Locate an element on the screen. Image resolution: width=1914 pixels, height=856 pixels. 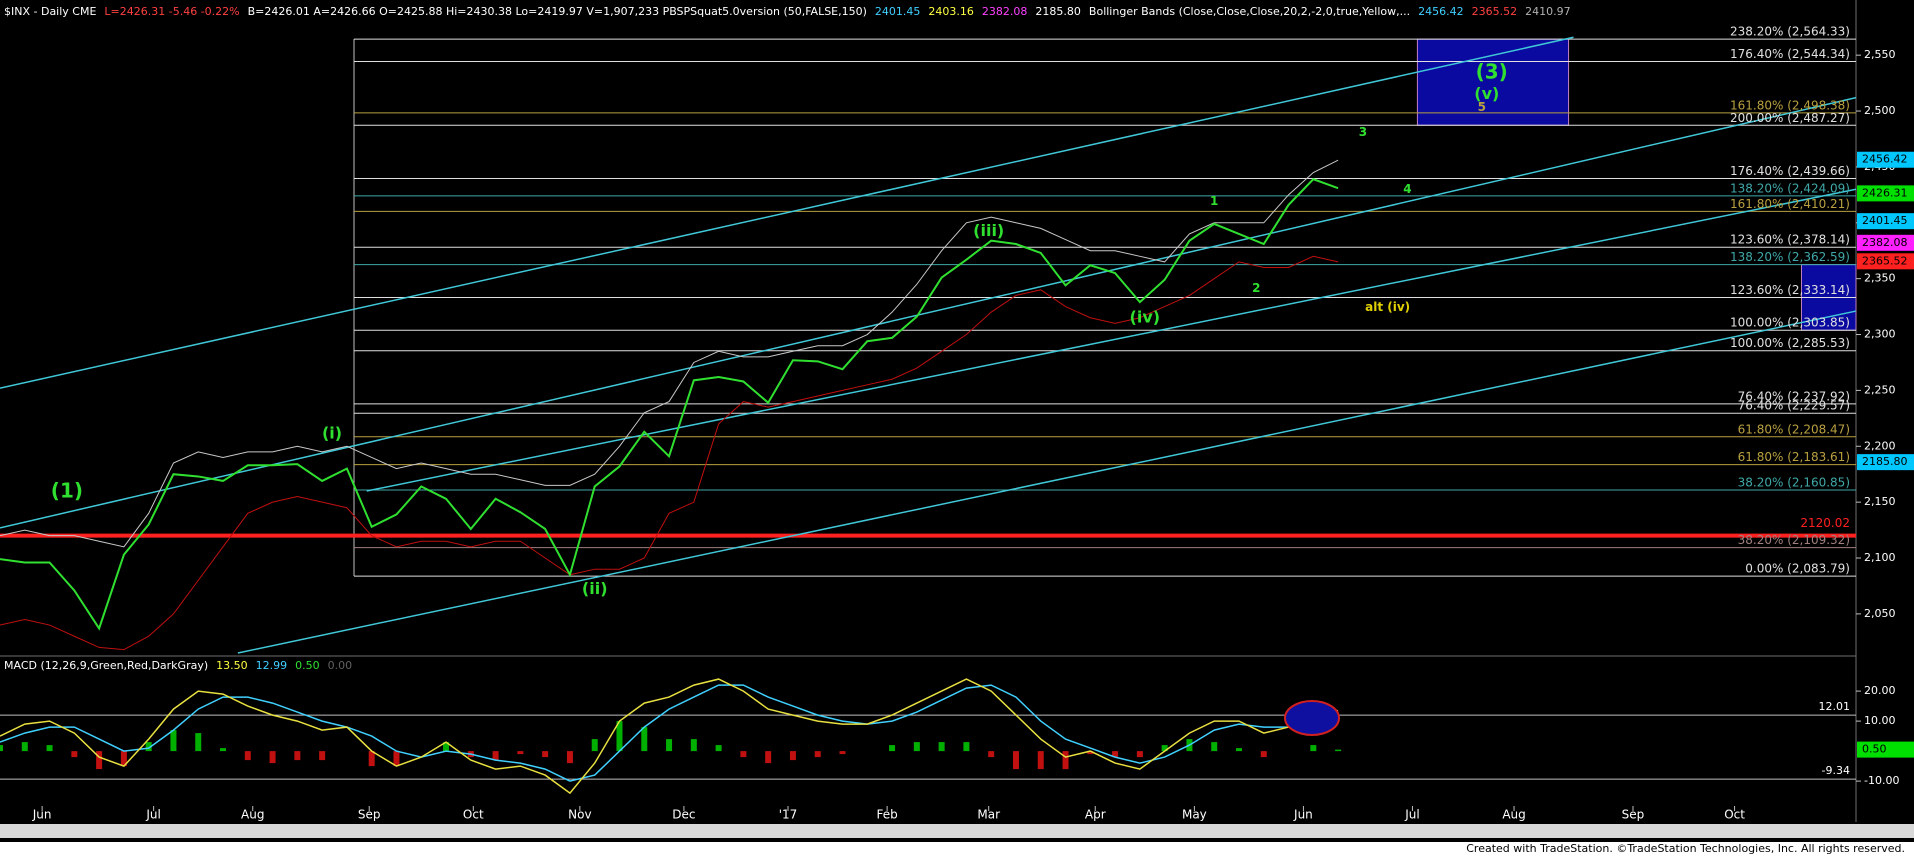
fib-label: 38.20% (2,160.85) is located at coordinates (1794, 483).